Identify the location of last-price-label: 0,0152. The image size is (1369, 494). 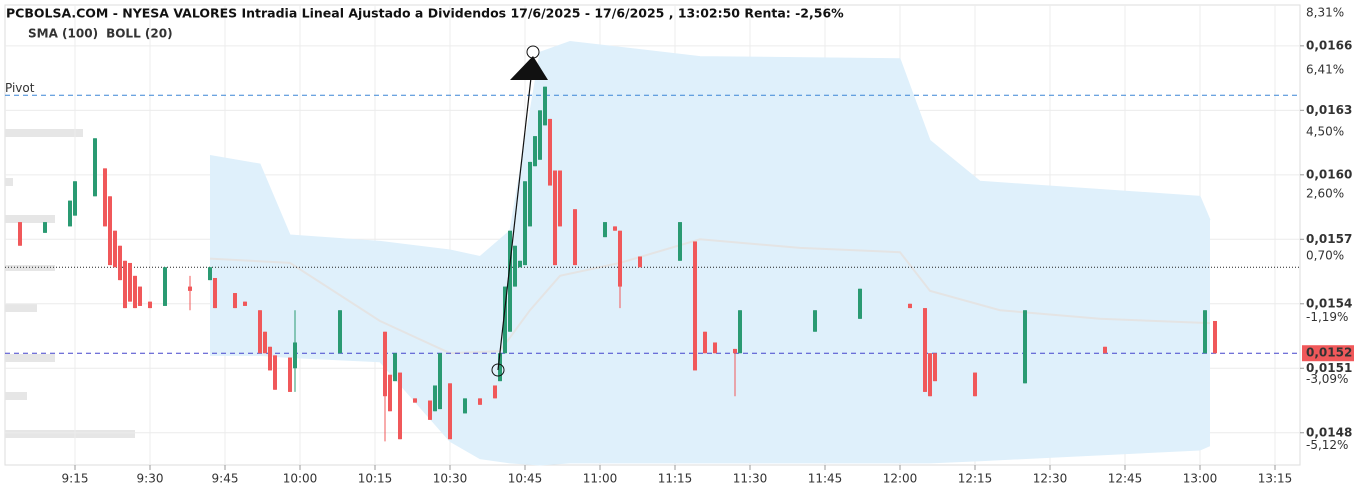
(1329, 353).